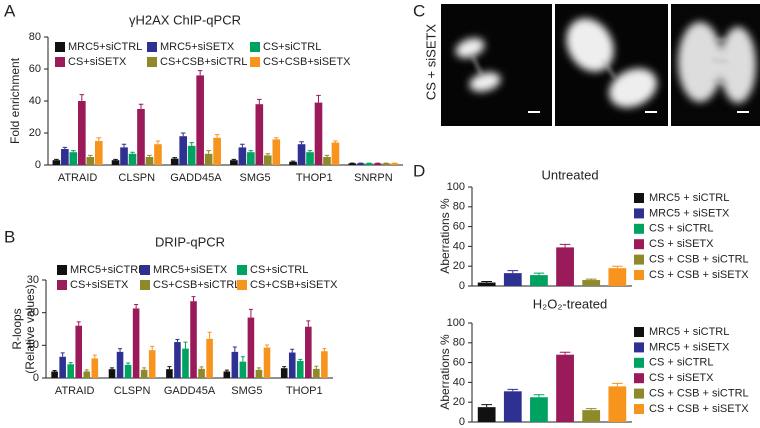 The height and width of the screenshot is (428, 760). I want to click on y-axis-label: Fold enrichment, so click(15, 100).